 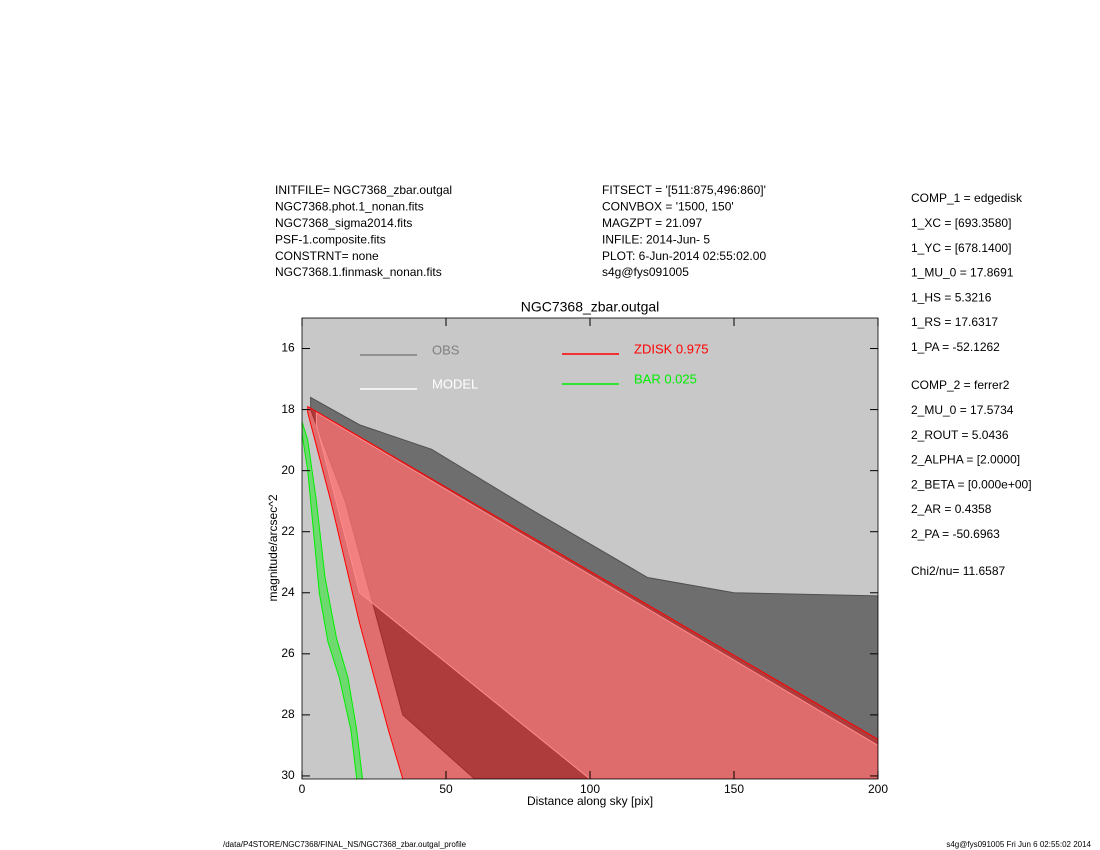 I want to click on parameter: 1_MU_0 = 17.8691, so click(x=962, y=273).